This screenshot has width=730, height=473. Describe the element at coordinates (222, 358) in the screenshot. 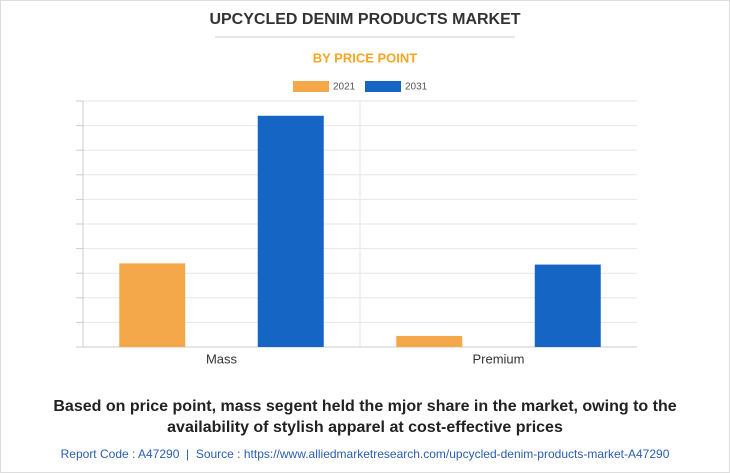

I see `x-tick-label: Mass` at that location.